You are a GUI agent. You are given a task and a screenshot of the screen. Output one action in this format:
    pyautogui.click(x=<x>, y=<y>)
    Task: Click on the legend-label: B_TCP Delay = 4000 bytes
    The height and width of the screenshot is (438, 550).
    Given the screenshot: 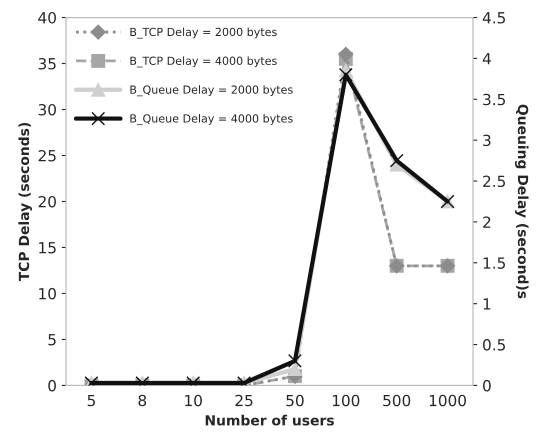 What is the action you would take?
    pyautogui.click(x=203, y=62)
    